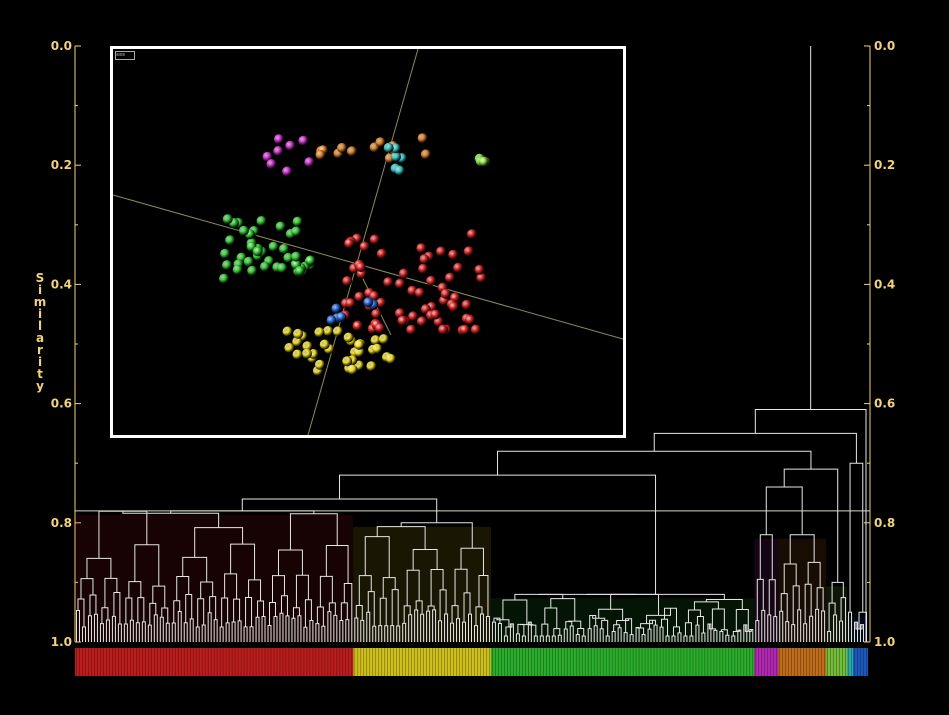 The width and height of the screenshot is (949, 715). What do you see at coordinates (125, 55) in the screenshot?
I see `inset-window-tag: ≡≡≡` at bounding box center [125, 55].